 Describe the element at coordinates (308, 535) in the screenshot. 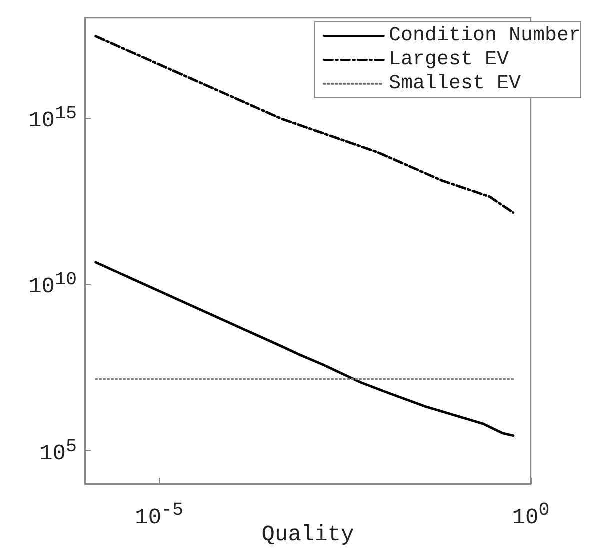

I see `x-axis-title: Quality` at that location.